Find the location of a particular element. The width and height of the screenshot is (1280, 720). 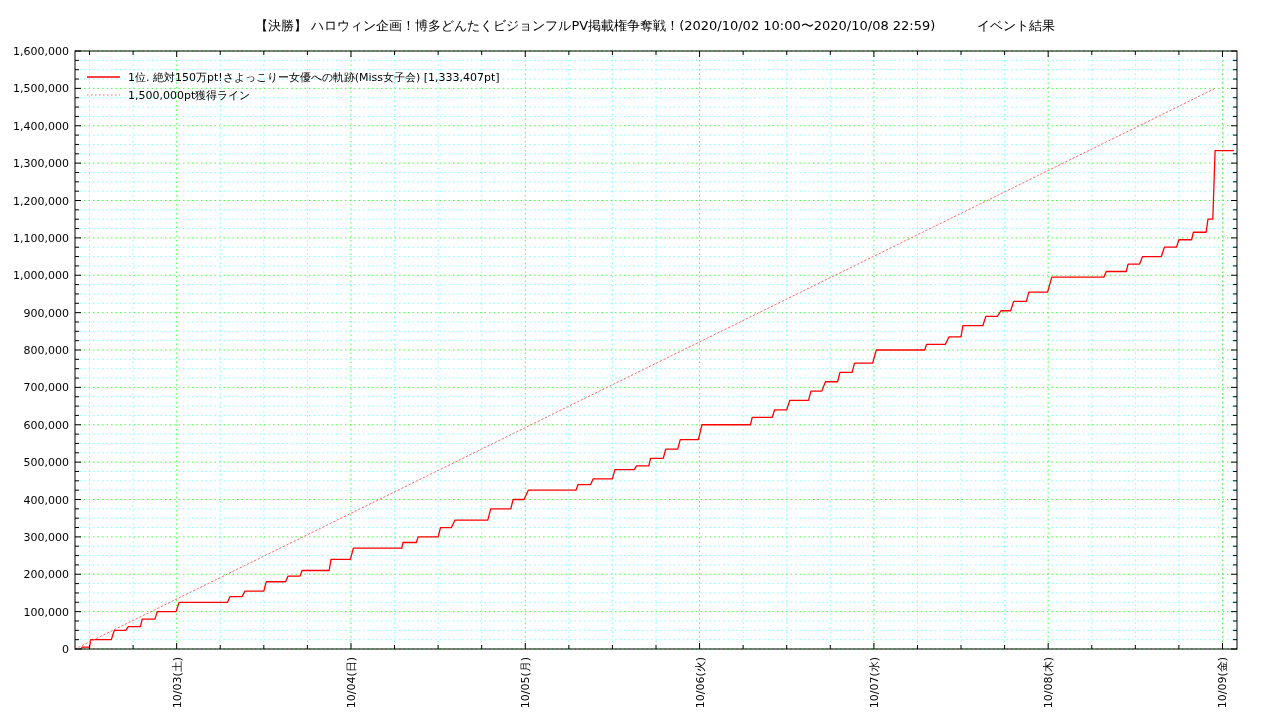

x-tick-label: 10/09(金) is located at coordinates (1223, 683).